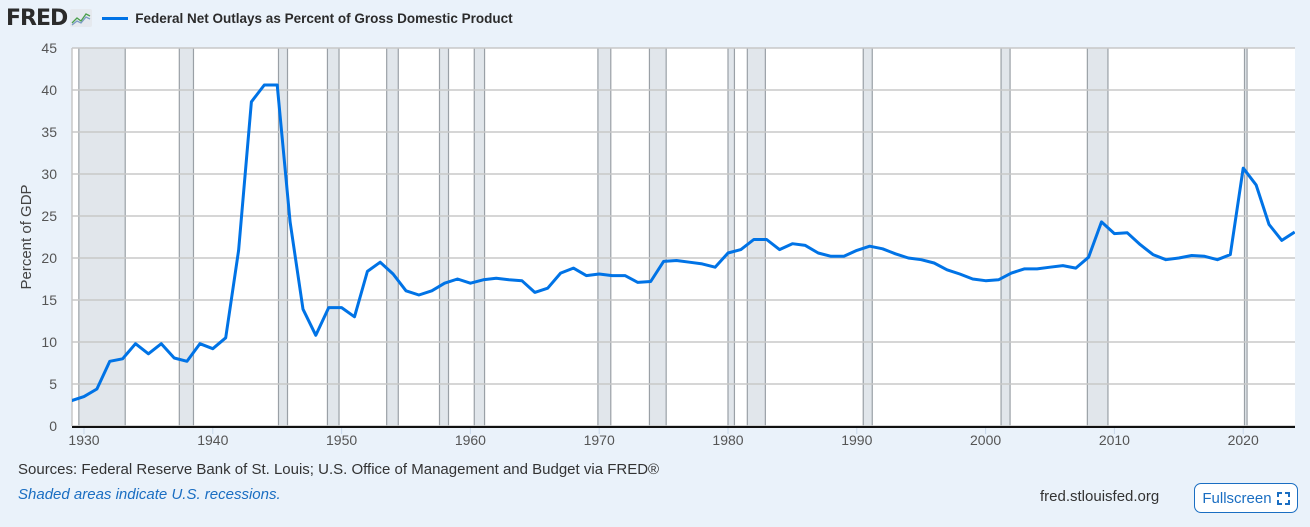 This screenshot has height=527, width=1310. What do you see at coordinates (1100, 496) in the screenshot?
I see `site-url: fred.stlouisfed.org` at bounding box center [1100, 496].